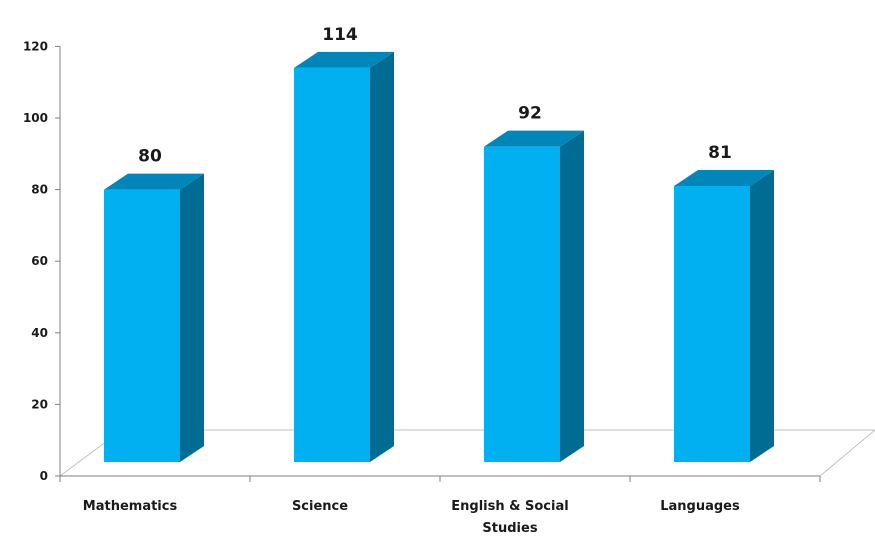  What do you see at coordinates (509, 528) in the screenshot?
I see `x-category-label: Studies` at bounding box center [509, 528].